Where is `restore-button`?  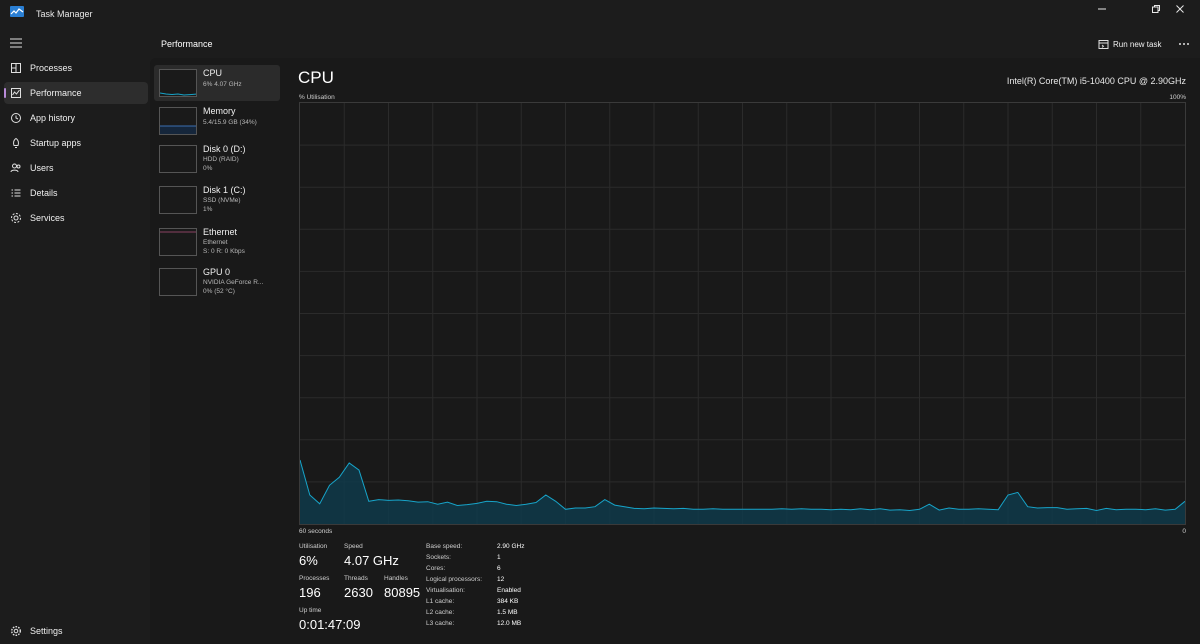
restore-button is located at coordinates (1156, 9).